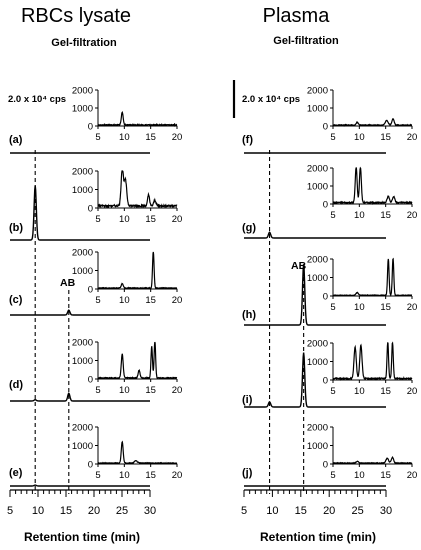 This screenshot has height=550, width=421. What do you see at coordinates (272, 511) in the screenshot?
I see `right-x-tick-label-10: 10` at bounding box center [272, 511].